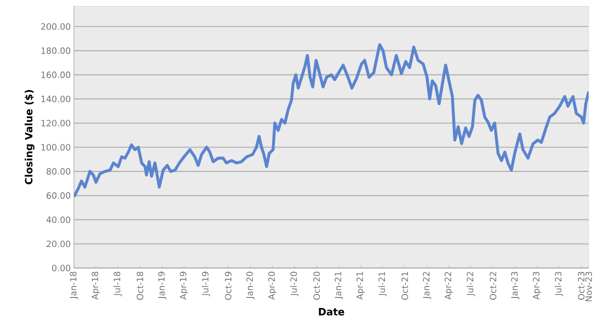  I want to click on x-tick-label: Jan-20, so click(250, 286).